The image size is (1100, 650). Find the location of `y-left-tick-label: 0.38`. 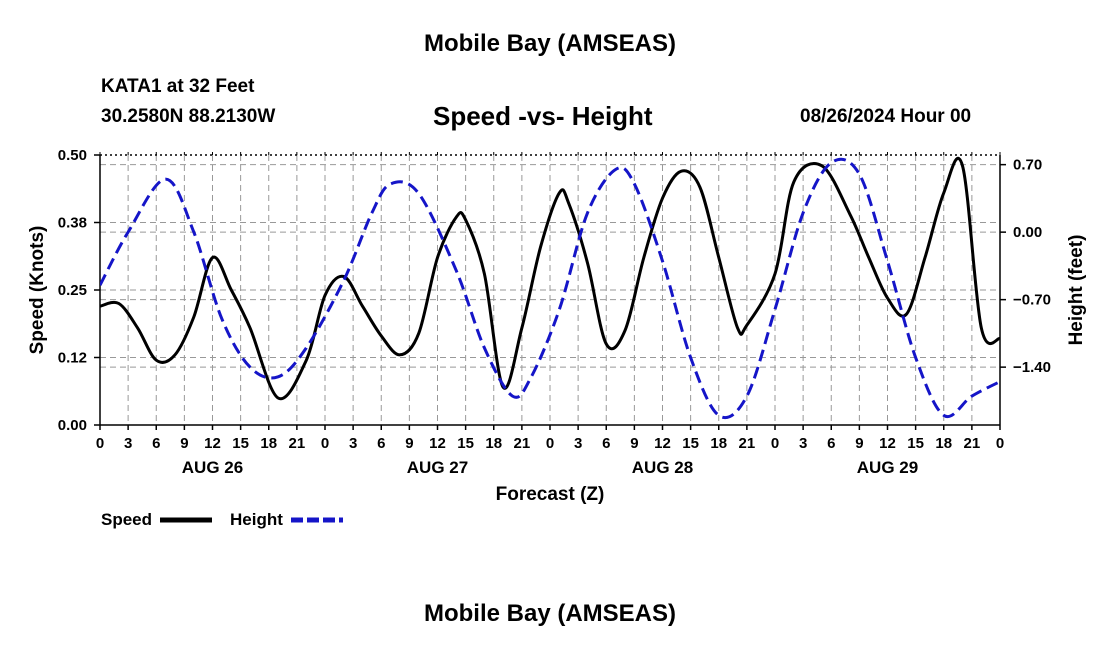

y-left-tick-label: 0.38 is located at coordinates (72, 223).